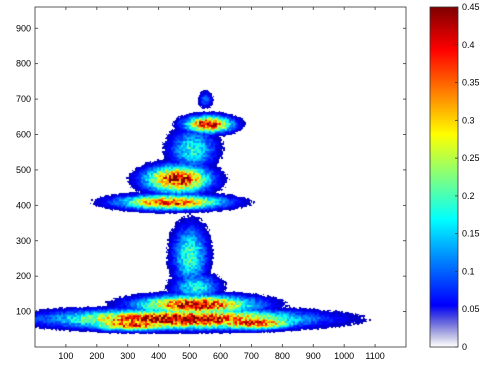  I want to click on y-tick-label: 700, so click(23, 99).